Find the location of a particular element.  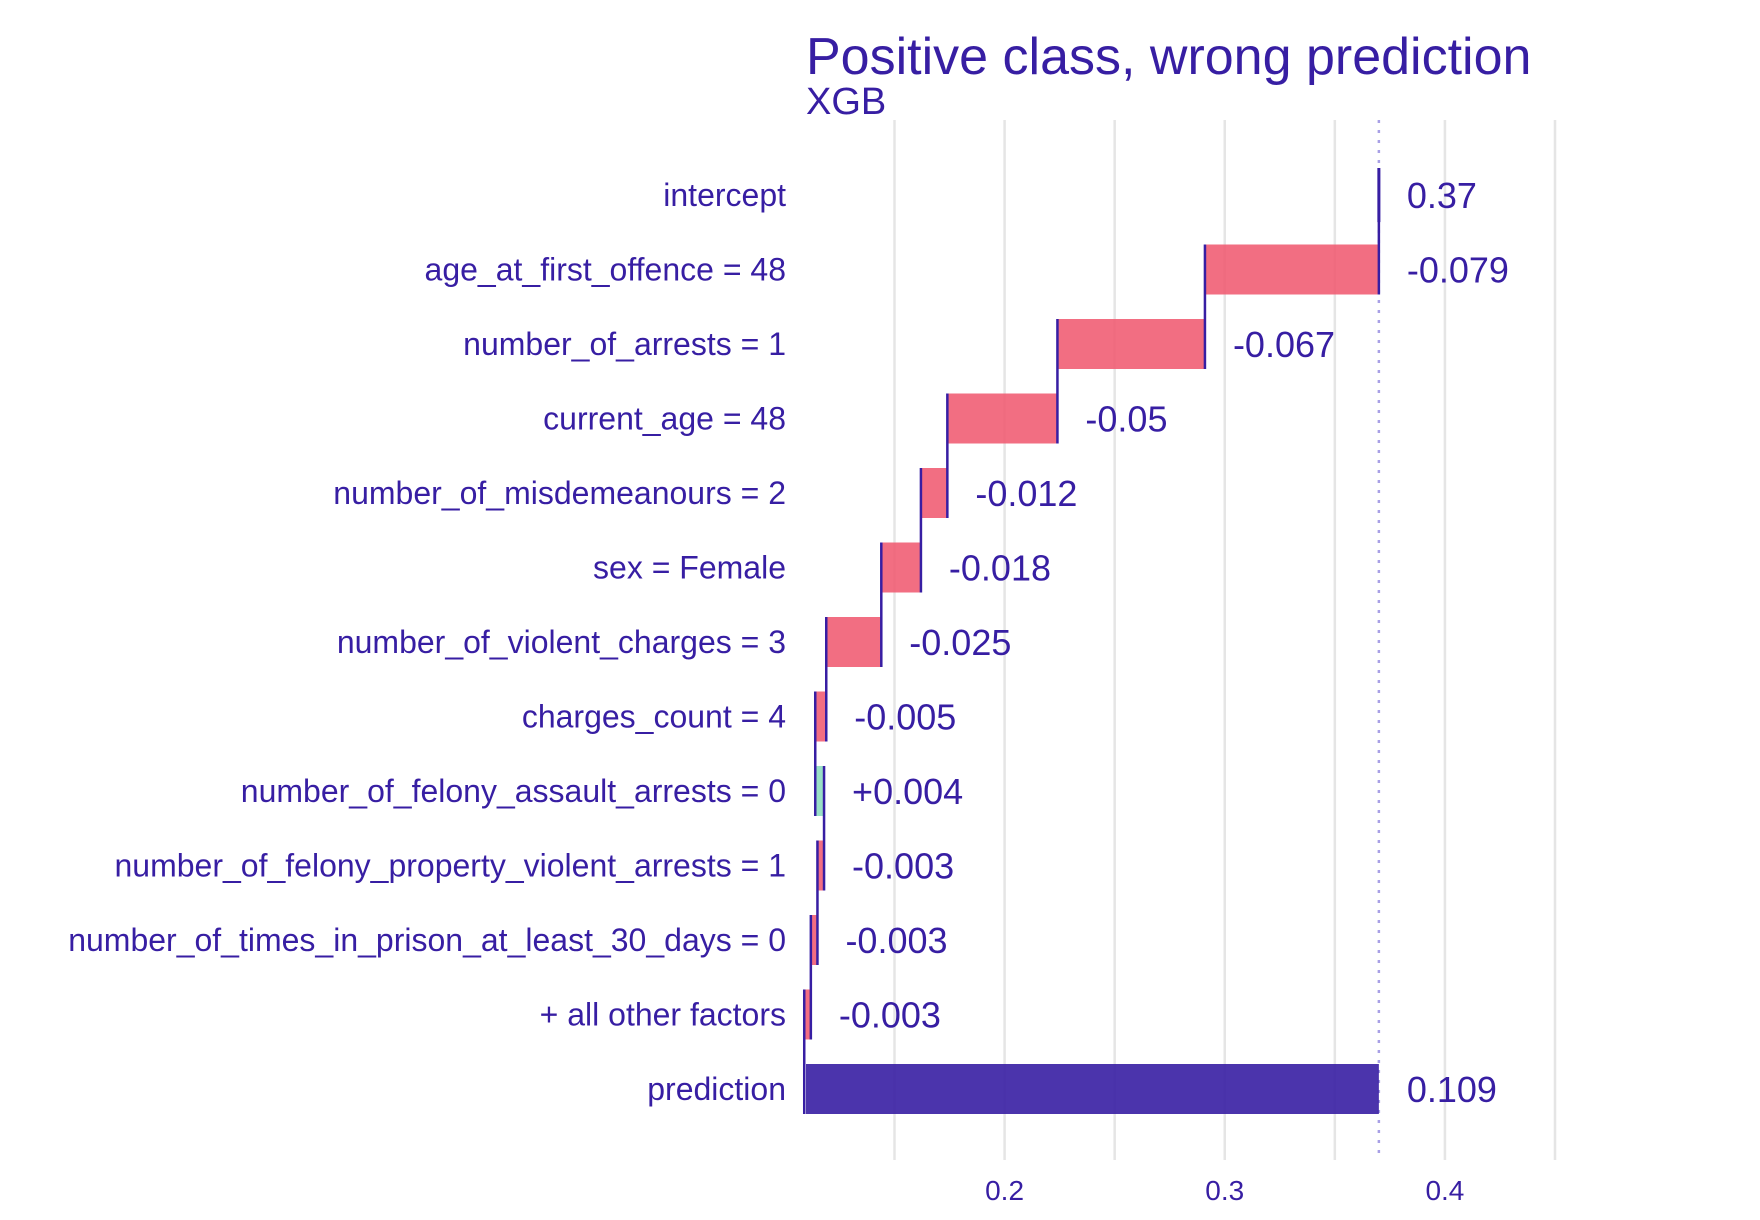

chart-subtitle: XGB is located at coordinates (846, 102).